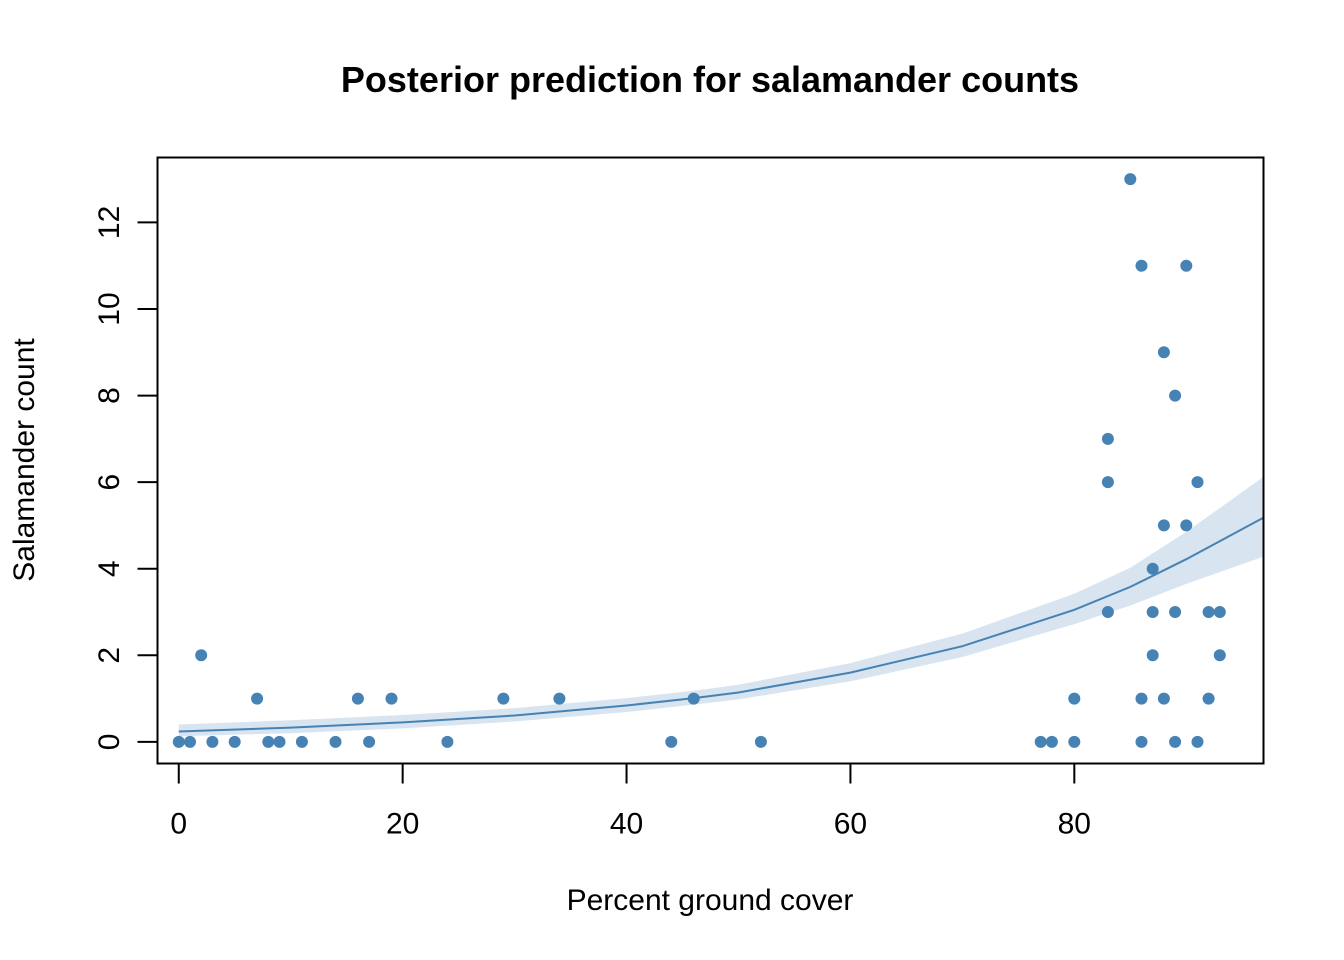 Image resolution: width=1344 pixels, height=960 pixels. What do you see at coordinates (1074, 824) in the screenshot?
I see `x-tick-label: 80` at bounding box center [1074, 824].